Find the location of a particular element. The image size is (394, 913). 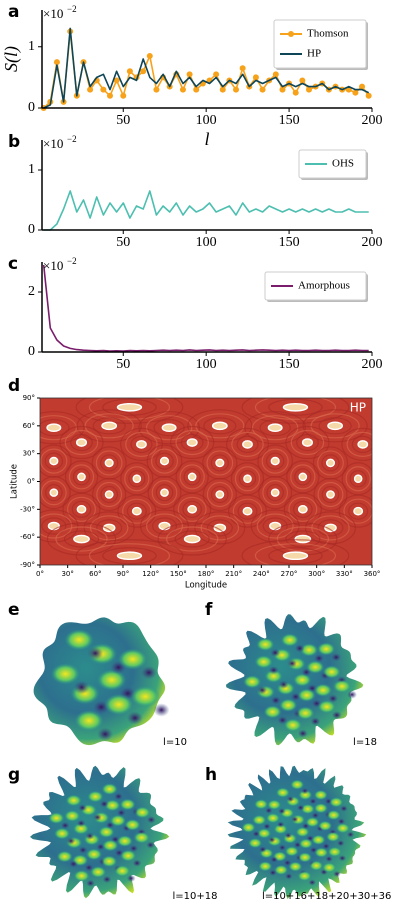

panel-letter: b is located at coordinates (14, 142).